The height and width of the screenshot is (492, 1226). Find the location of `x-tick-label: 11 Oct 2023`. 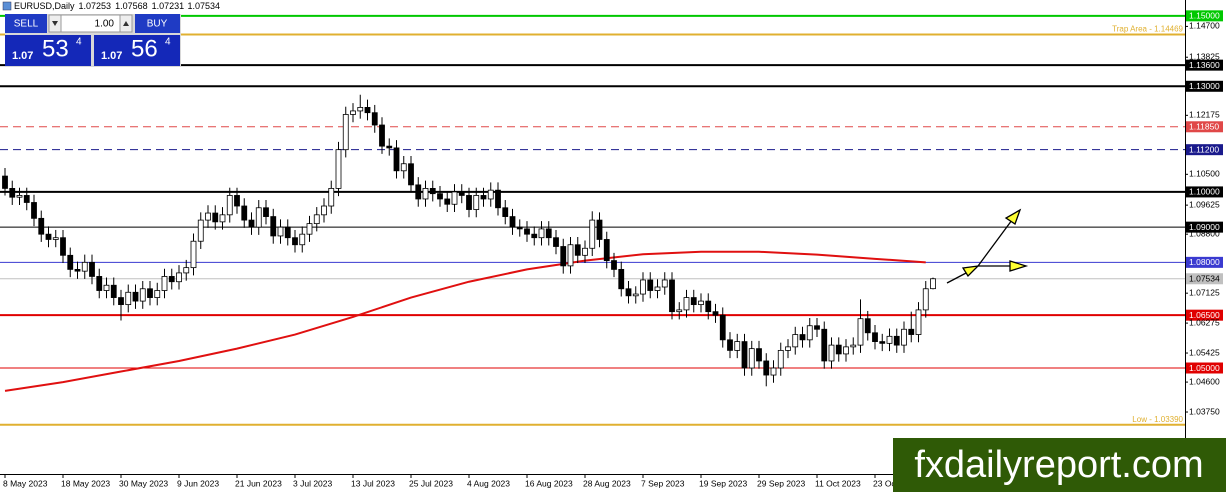

x-tick-label: 11 Oct 2023 is located at coordinates (838, 483).